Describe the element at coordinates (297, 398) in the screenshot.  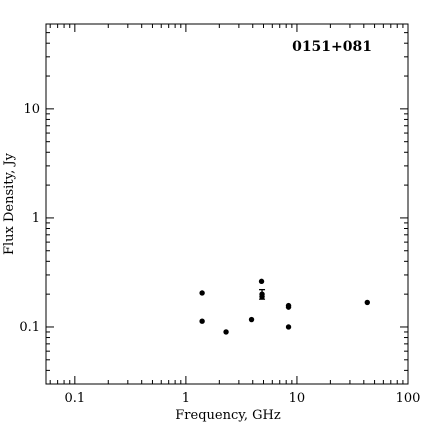
I see `x-tick-label: 10` at that location.